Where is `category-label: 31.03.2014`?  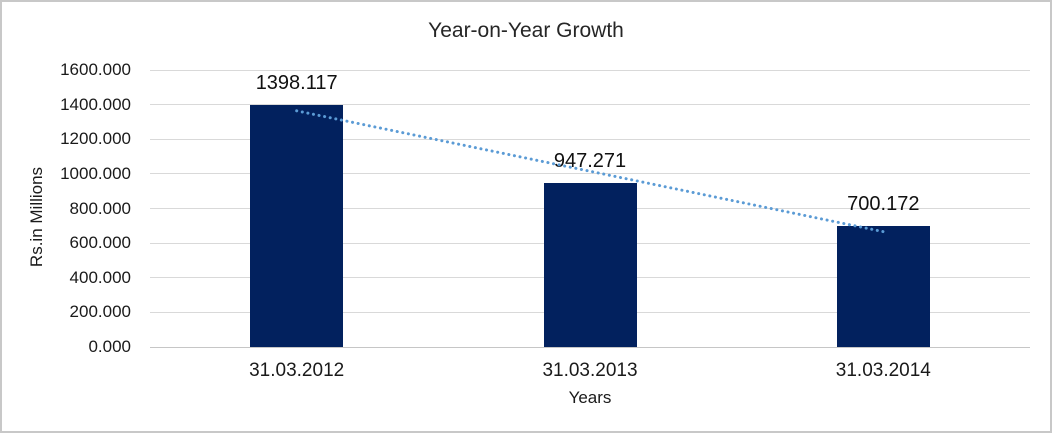 category-label: 31.03.2014 is located at coordinates (883, 370).